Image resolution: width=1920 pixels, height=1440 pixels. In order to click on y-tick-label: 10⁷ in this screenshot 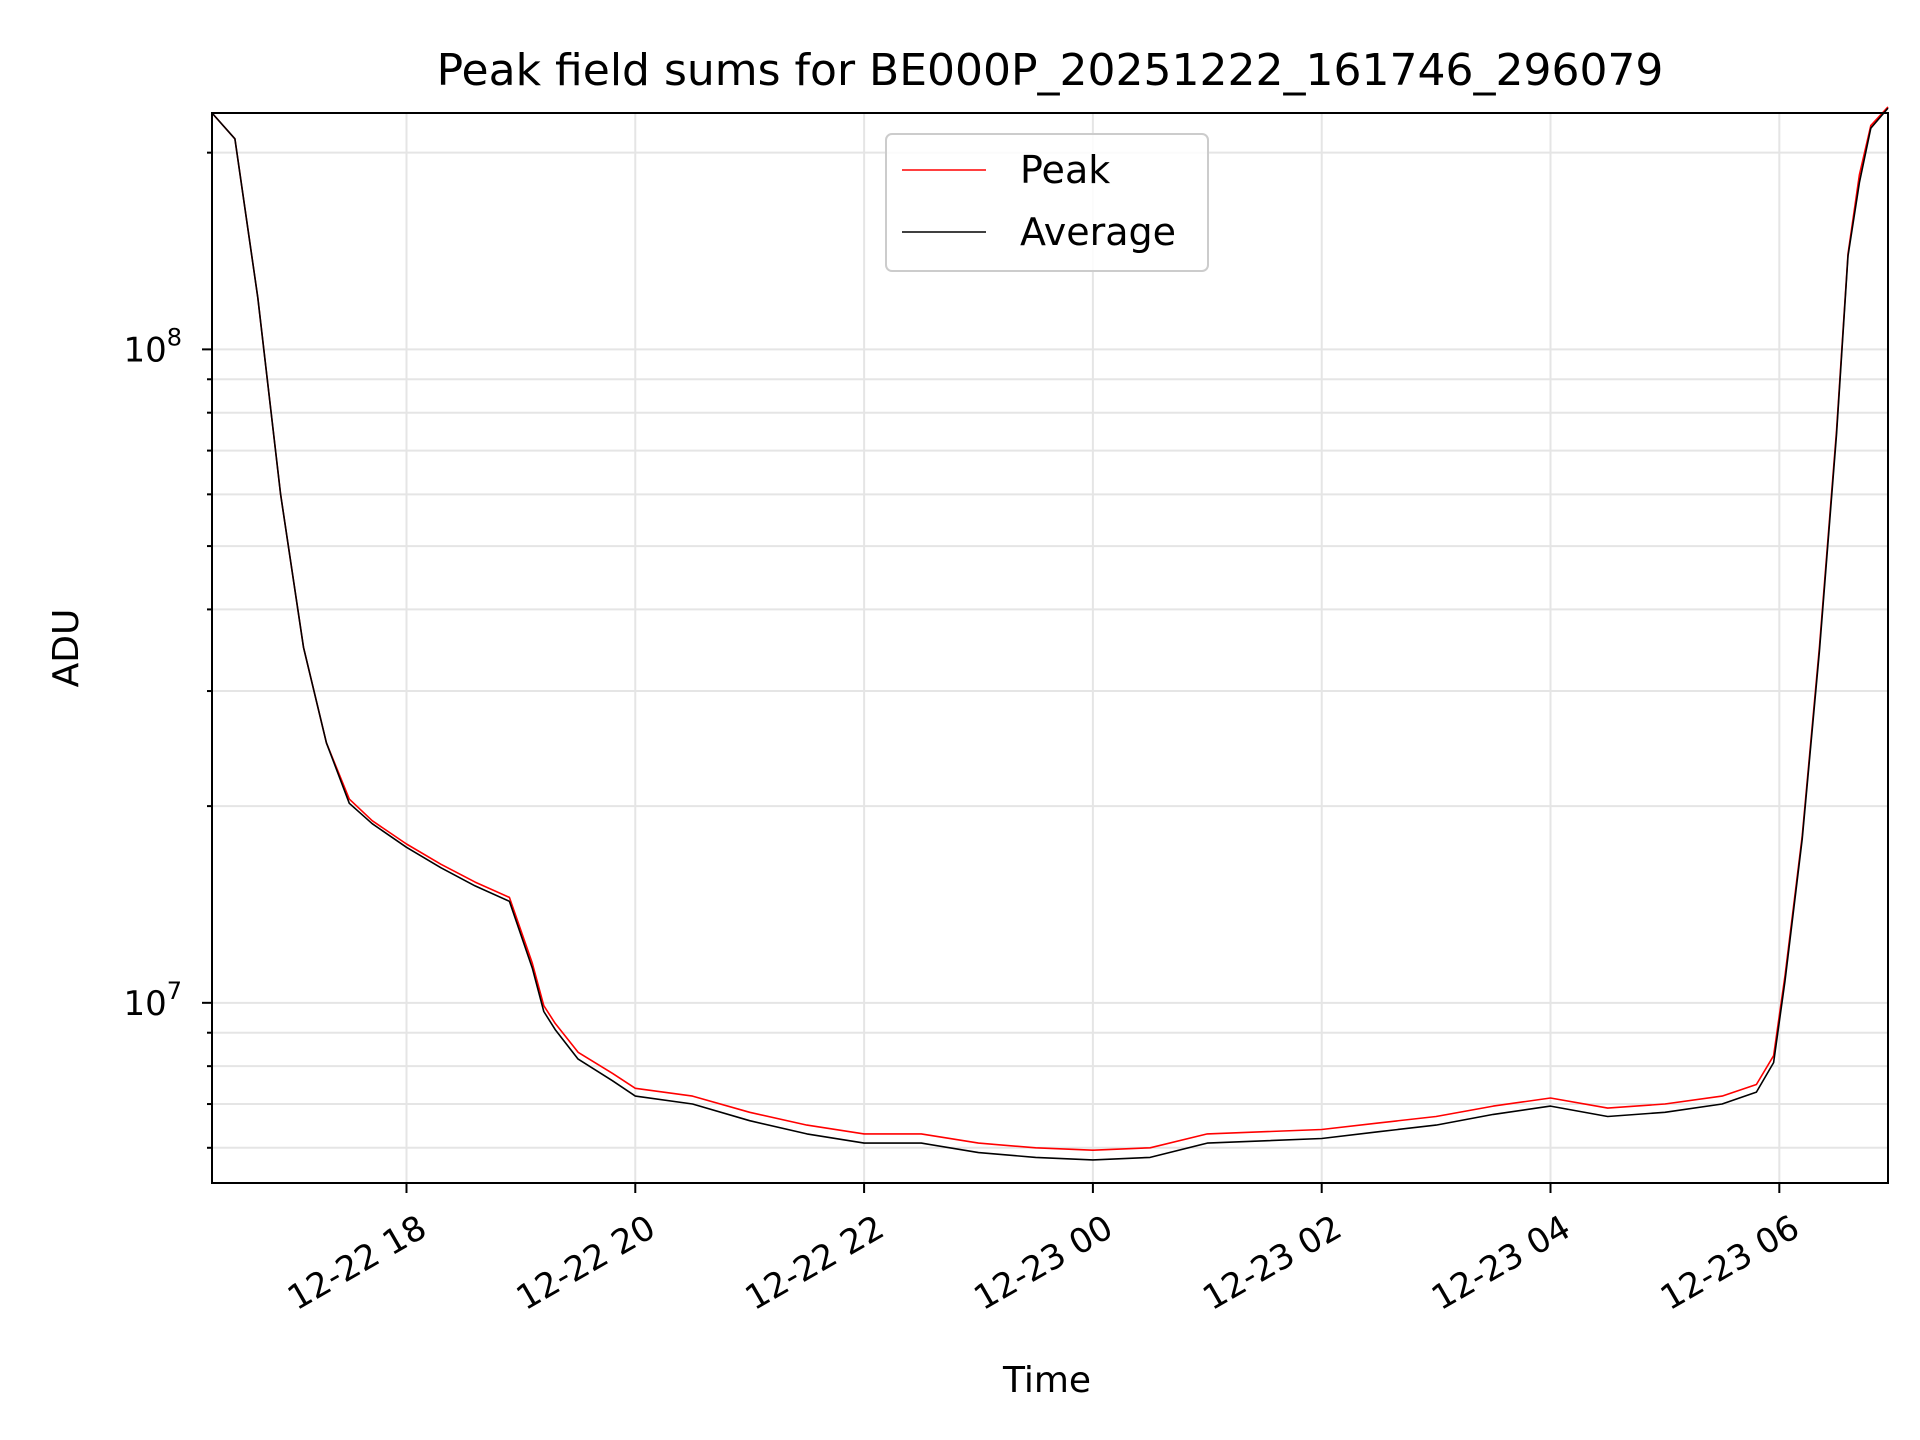, I will do `click(152, 1000)`.